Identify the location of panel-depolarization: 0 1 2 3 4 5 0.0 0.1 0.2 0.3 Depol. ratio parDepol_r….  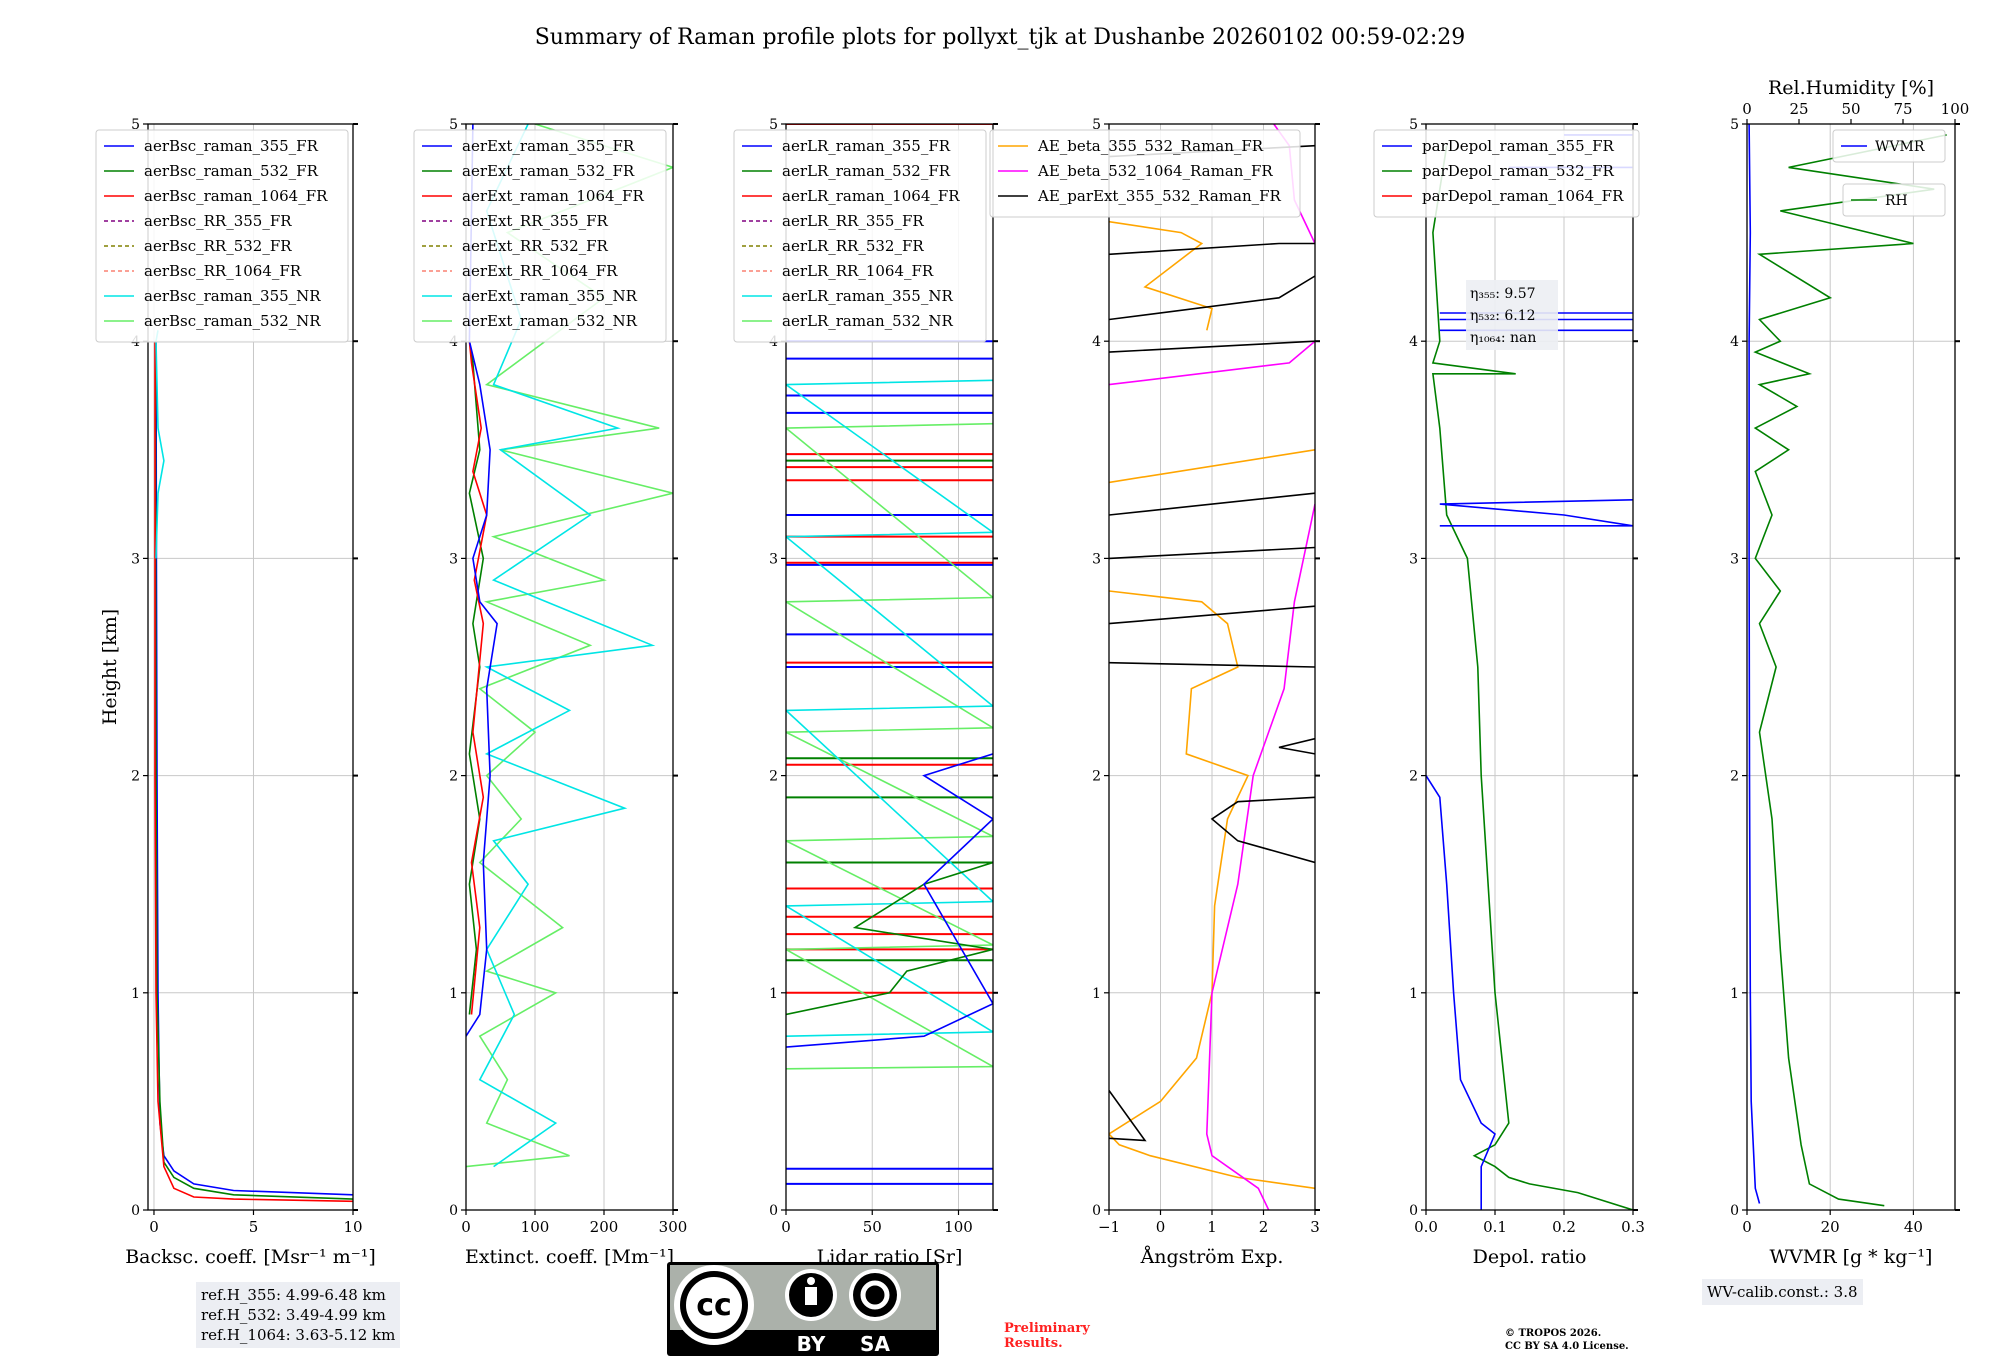
(1509, 692).